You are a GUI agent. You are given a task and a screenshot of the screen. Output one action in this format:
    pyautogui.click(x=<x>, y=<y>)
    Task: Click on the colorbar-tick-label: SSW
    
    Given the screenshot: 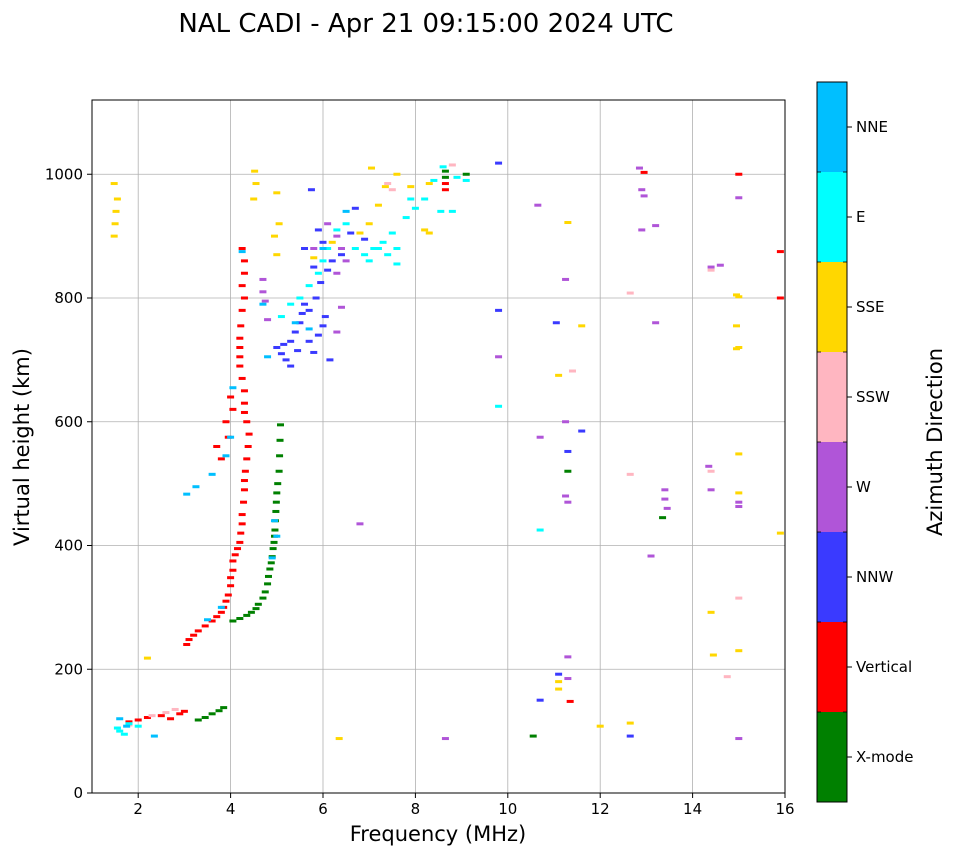 What is the action you would take?
    pyautogui.click(x=873, y=397)
    